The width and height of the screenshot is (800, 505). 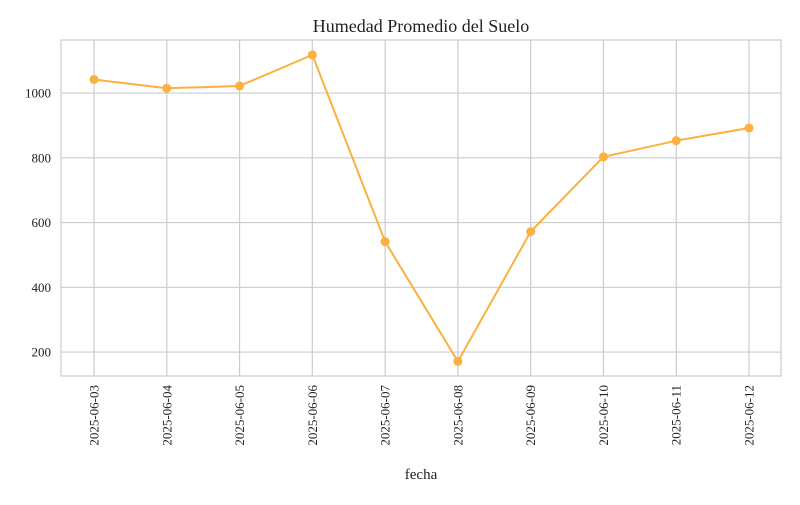 What do you see at coordinates (749, 415) in the screenshot?
I see `x-tick-label: 2025-06-12` at bounding box center [749, 415].